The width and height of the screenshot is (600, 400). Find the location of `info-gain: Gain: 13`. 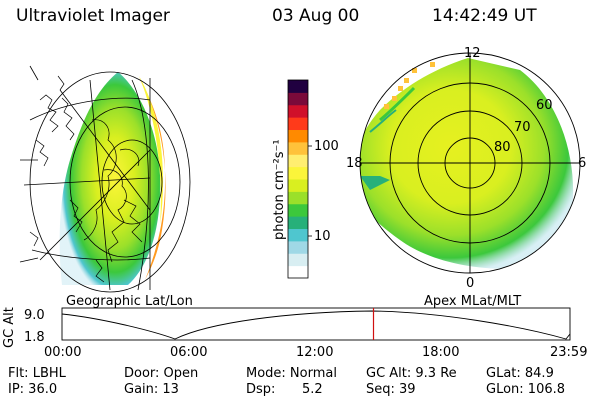

info-gain: Gain: 13 is located at coordinates (151, 389).